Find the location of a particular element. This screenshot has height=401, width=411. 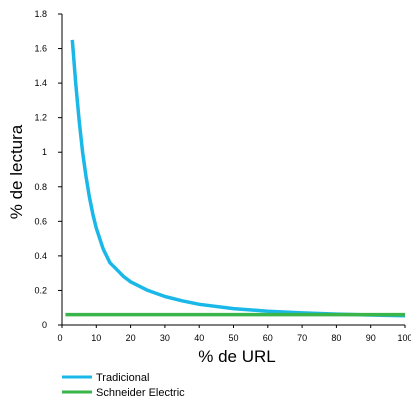

y-tick-label: 1 is located at coordinates (44, 152).